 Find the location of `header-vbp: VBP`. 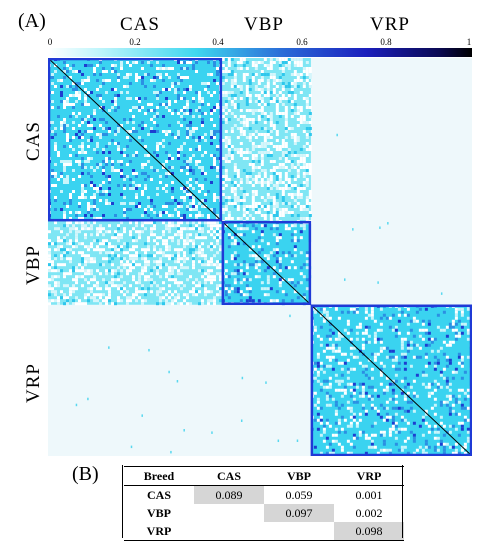

header-vbp: VBP is located at coordinates (299, 476).